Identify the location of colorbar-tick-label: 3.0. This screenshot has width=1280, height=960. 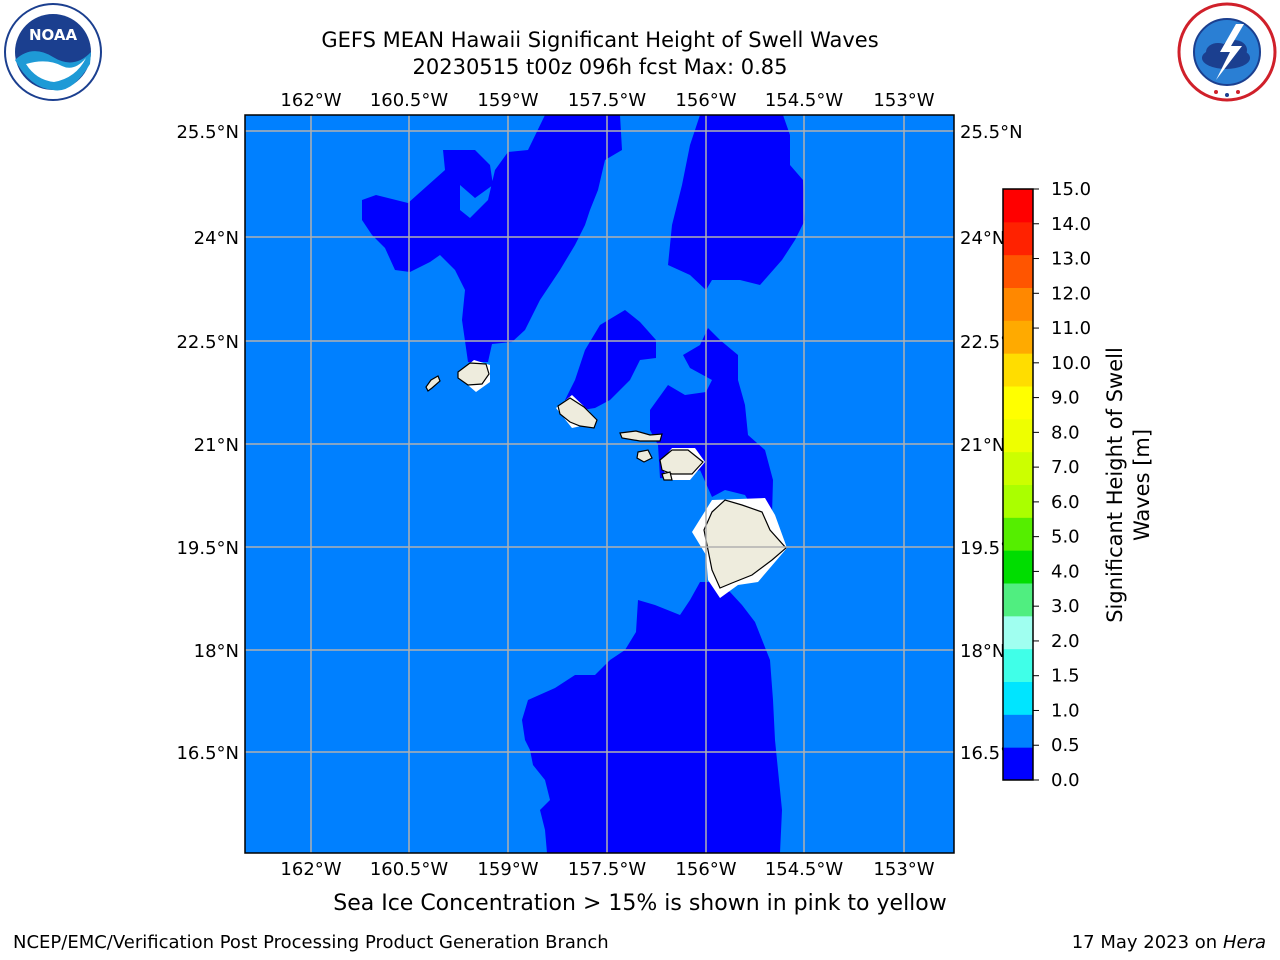
(1065, 606).